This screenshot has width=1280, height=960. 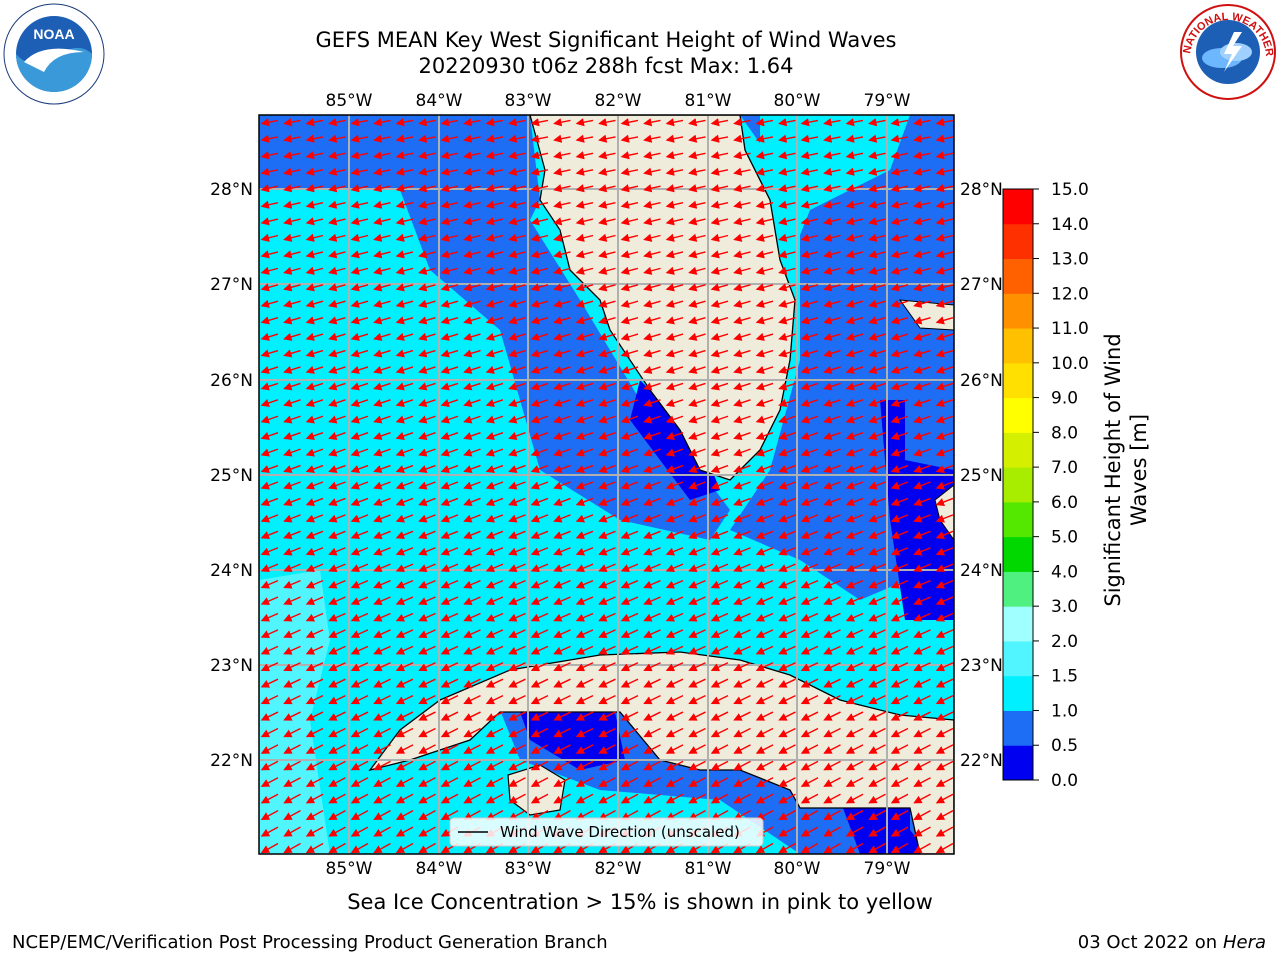 What do you see at coordinates (1064, 781) in the screenshot?
I see `colorbar-tick-label: 0.0` at bounding box center [1064, 781].